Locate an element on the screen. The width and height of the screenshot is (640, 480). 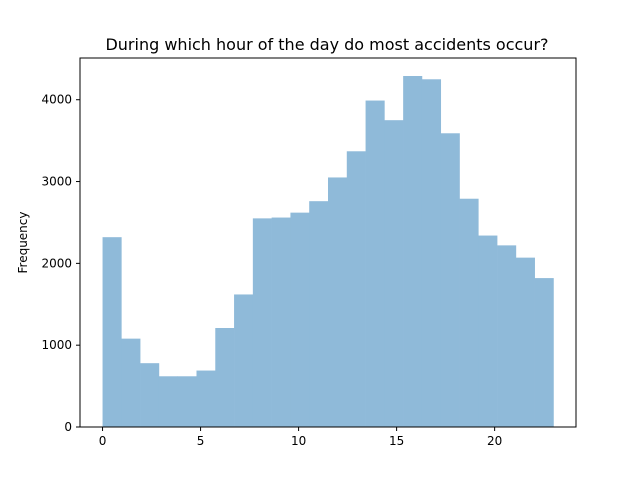
y-tick-label: 4000 is located at coordinates (56, 100).